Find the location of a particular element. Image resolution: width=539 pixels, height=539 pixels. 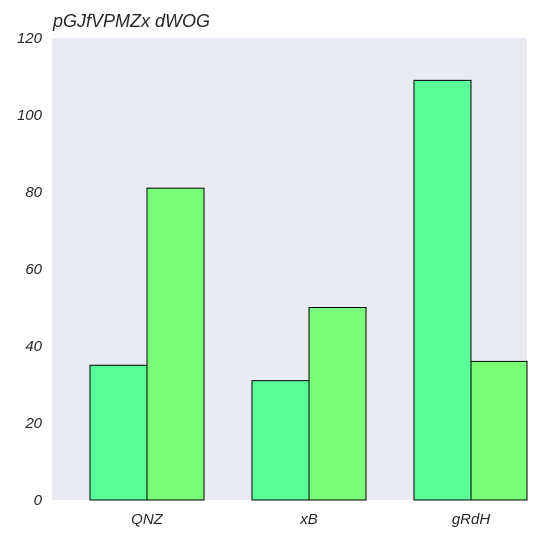

x-tick-label: xB is located at coordinates (308, 519).